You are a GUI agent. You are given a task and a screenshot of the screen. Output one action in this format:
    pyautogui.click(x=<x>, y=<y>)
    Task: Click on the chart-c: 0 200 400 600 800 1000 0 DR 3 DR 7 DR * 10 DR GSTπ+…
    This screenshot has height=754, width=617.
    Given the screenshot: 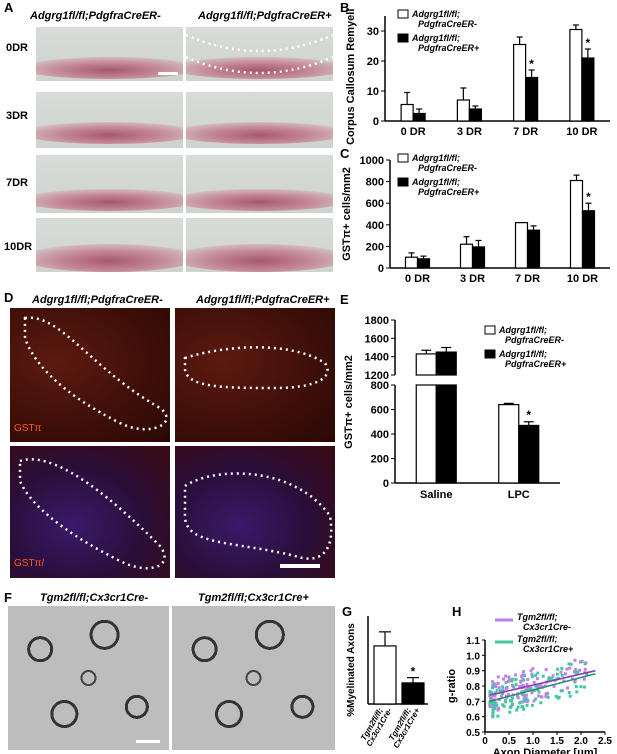 What is the action you would take?
    pyautogui.click(x=475, y=219)
    